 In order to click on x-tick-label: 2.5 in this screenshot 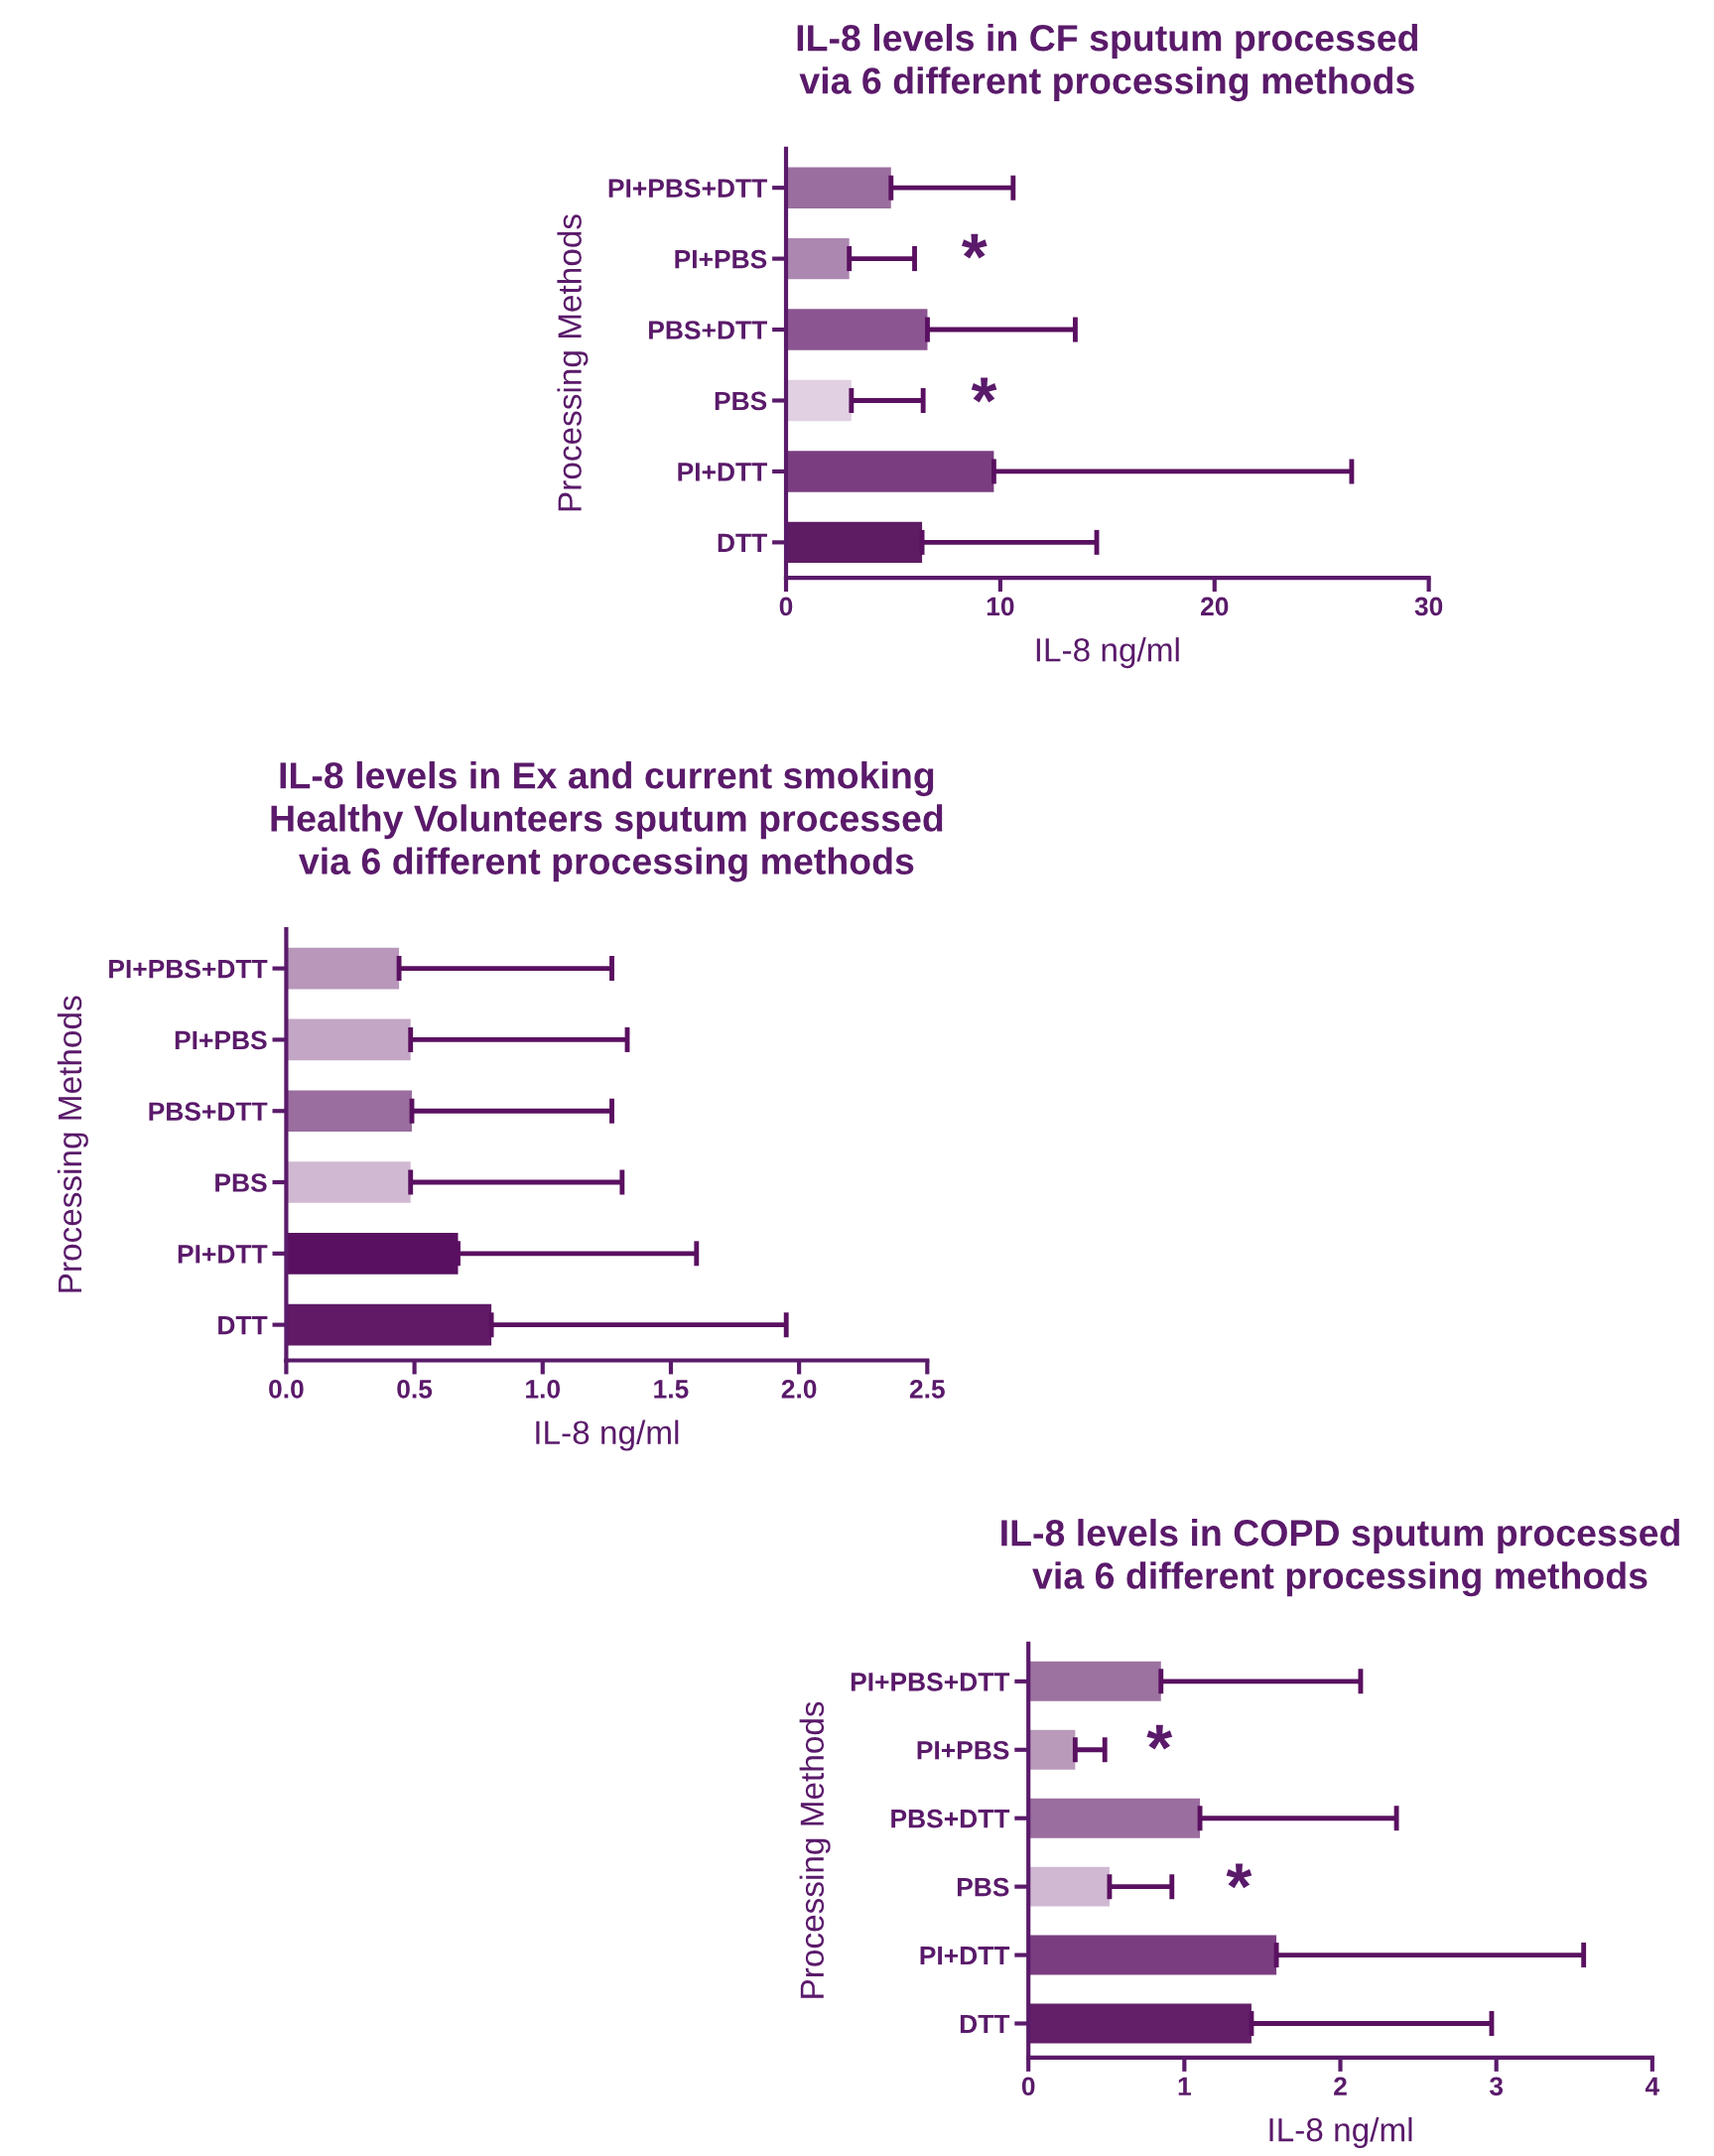, I will do `click(927, 1389)`.